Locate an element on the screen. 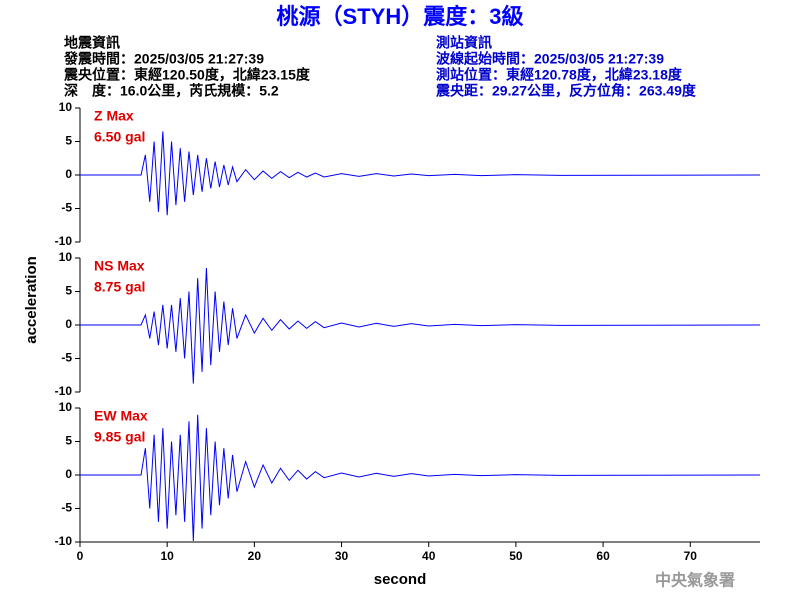 Image resolution: width=800 pixels, height=600 pixels. y-axis-label: acceleration is located at coordinates (31, 300).